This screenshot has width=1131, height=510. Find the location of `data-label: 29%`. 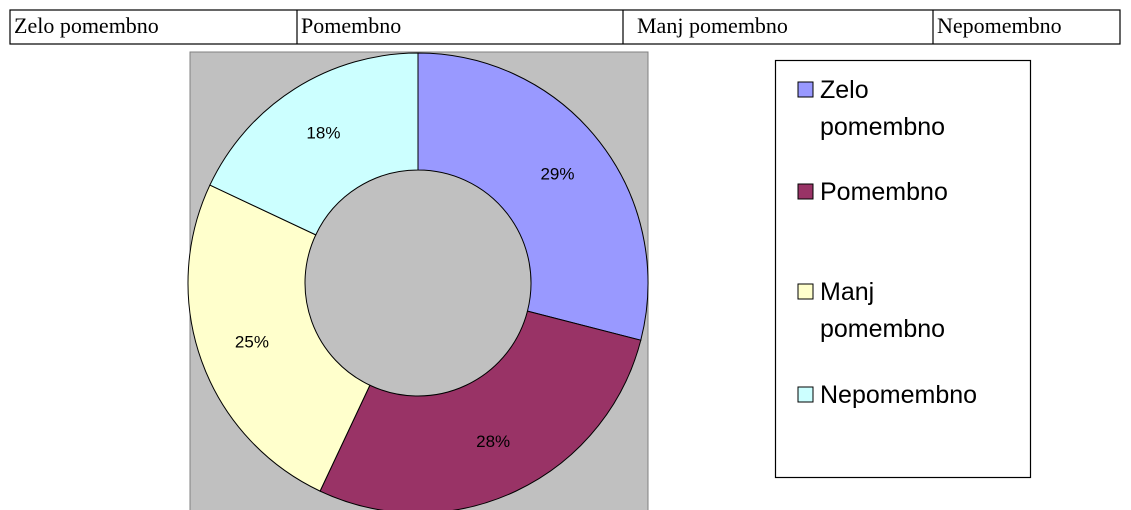

data-label: 29% is located at coordinates (557, 173).